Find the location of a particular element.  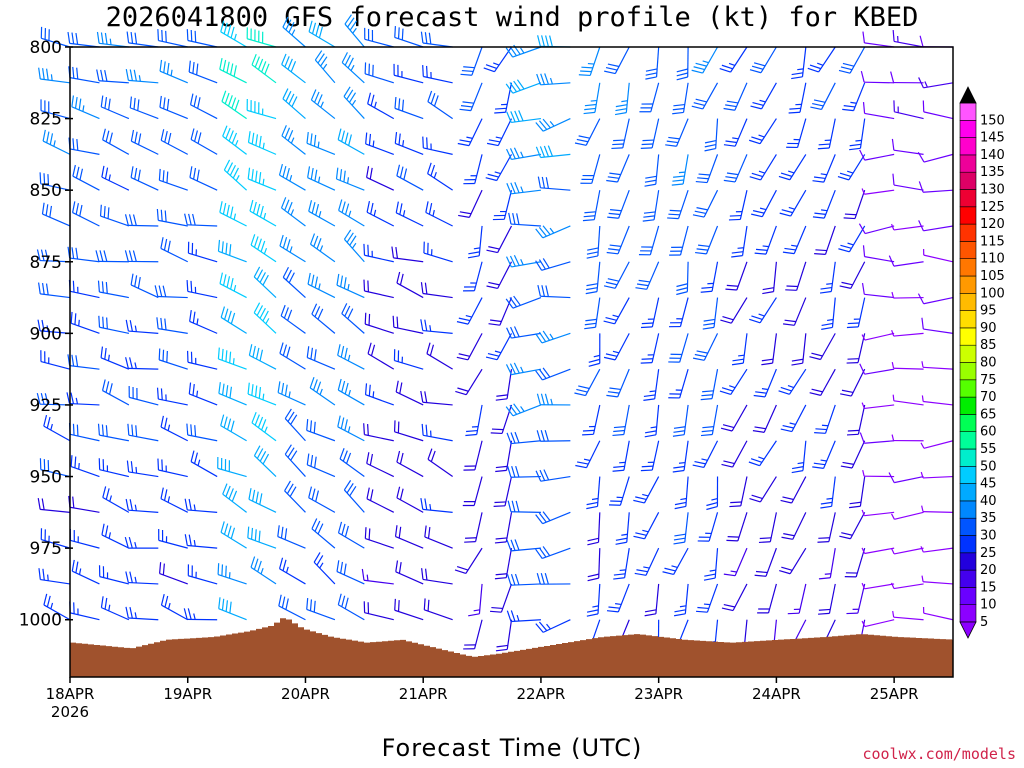

colorbar-swatch is located at coordinates (968, 284).